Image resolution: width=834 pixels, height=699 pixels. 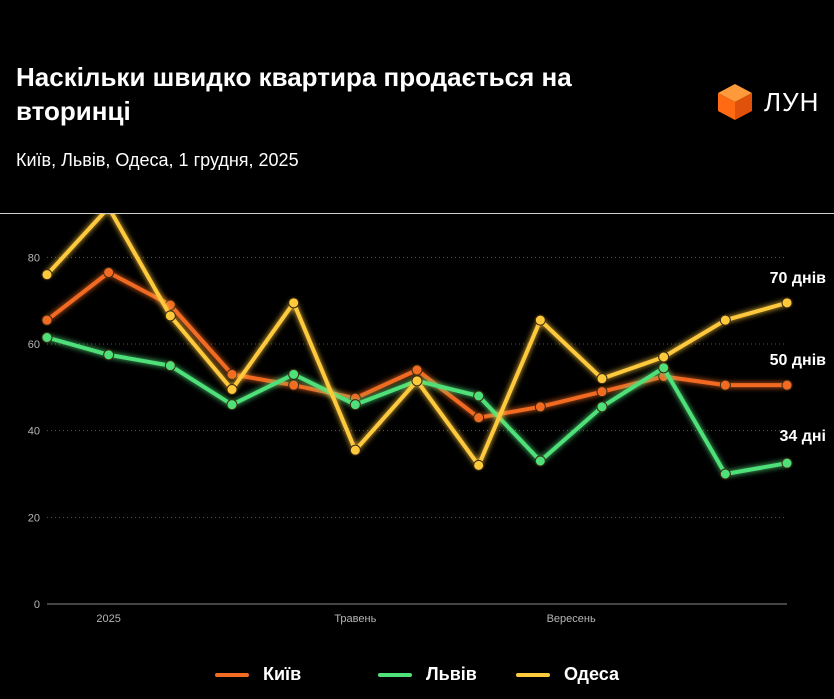 What do you see at coordinates (355, 619) in the screenshot?
I see `x-tick-label: Травень` at bounding box center [355, 619].